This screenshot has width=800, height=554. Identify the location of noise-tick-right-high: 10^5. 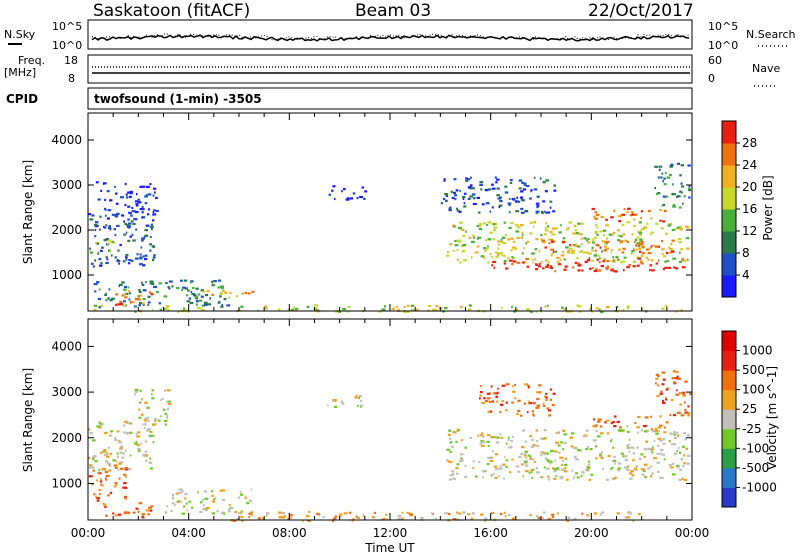
(723, 26).